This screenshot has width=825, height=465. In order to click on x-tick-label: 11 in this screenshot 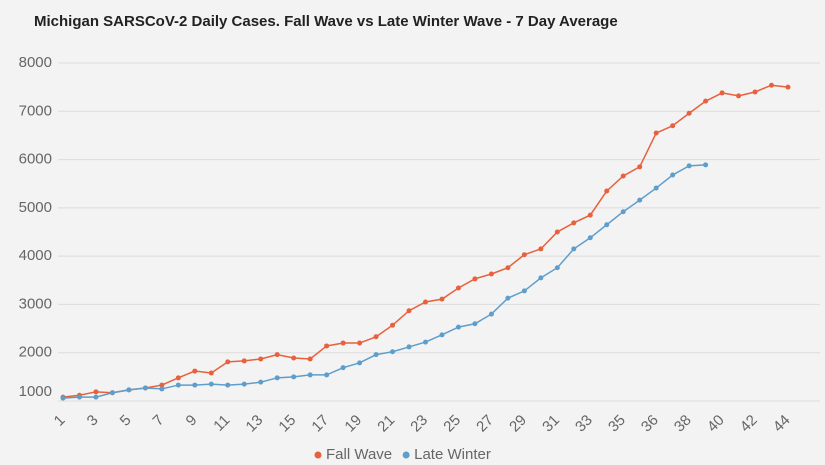, I will do `click(221, 423)`.